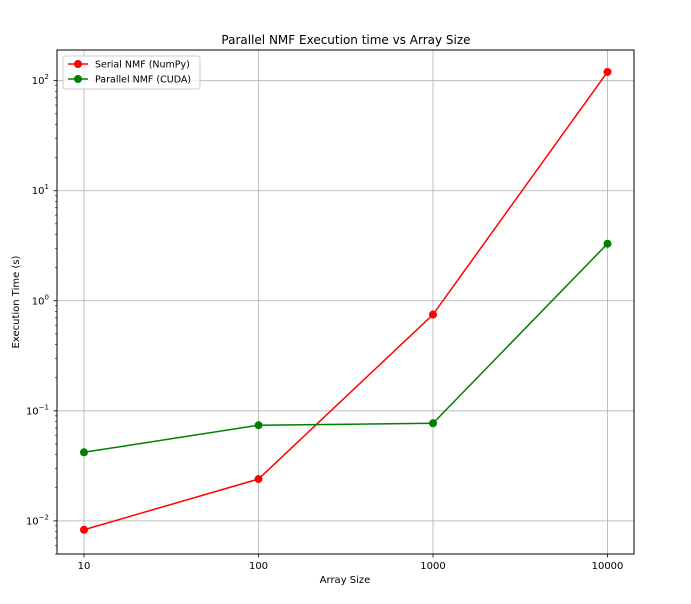  What do you see at coordinates (351, 563) in the screenshot?
I see `x-axis: 10 100 1000 10000` at bounding box center [351, 563].